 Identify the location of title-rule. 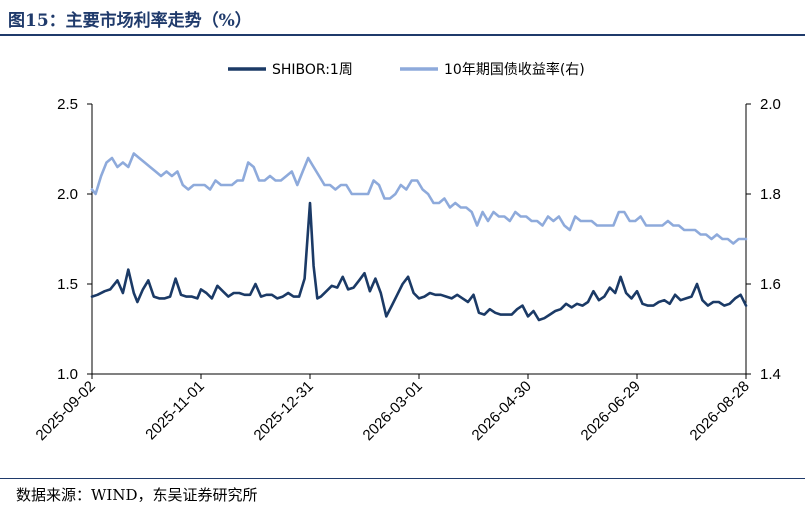
(402, 35).